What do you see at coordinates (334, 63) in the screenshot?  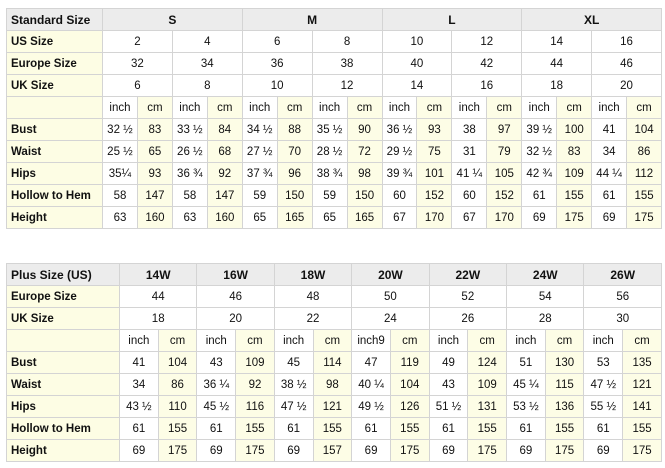 I see `size-row: Europe Size 32 34 36 38 40 42 44 46` at bounding box center [334, 63].